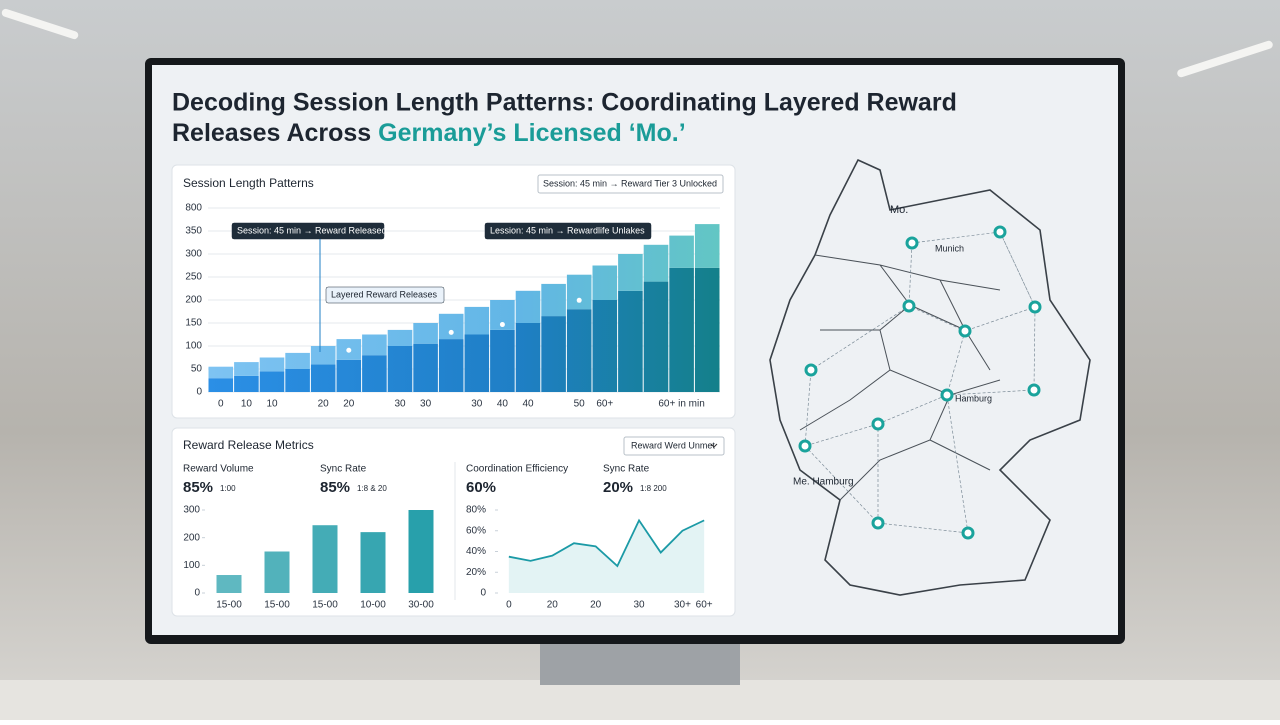 The width and height of the screenshot is (1280, 725). What do you see at coordinates (247, 404) in the screenshot?
I see `x-tick-label: 10` at bounding box center [247, 404].